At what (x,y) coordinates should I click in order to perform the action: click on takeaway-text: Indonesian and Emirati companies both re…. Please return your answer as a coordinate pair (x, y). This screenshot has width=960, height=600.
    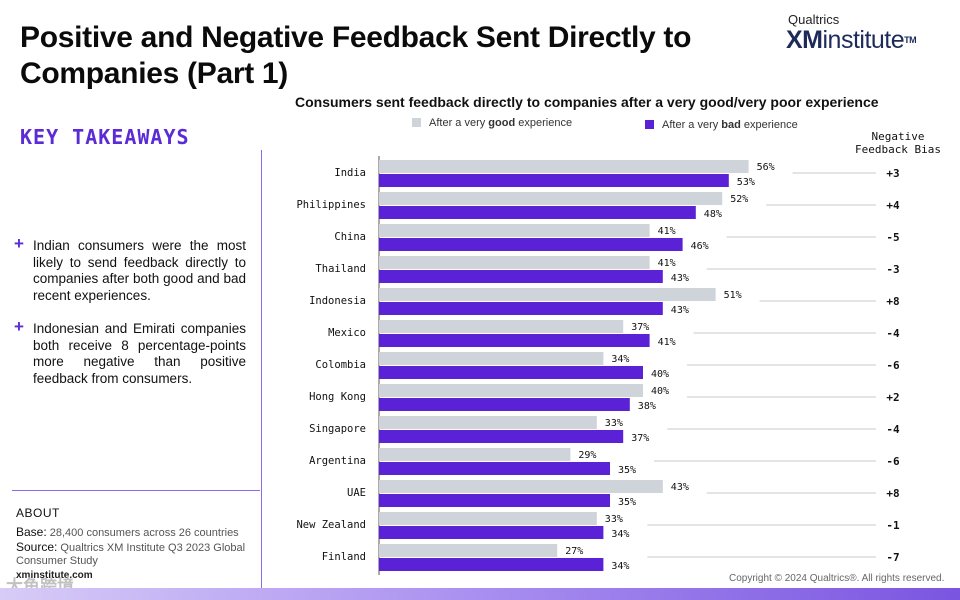
    Looking at the image, I should click on (139, 353).